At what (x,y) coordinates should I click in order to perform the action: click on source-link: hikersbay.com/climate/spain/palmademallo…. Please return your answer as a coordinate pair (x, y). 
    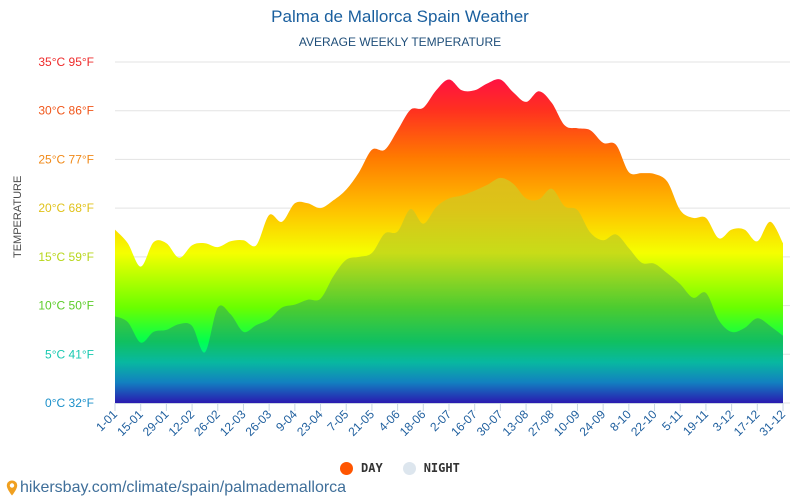
    Looking at the image, I should click on (176, 488).